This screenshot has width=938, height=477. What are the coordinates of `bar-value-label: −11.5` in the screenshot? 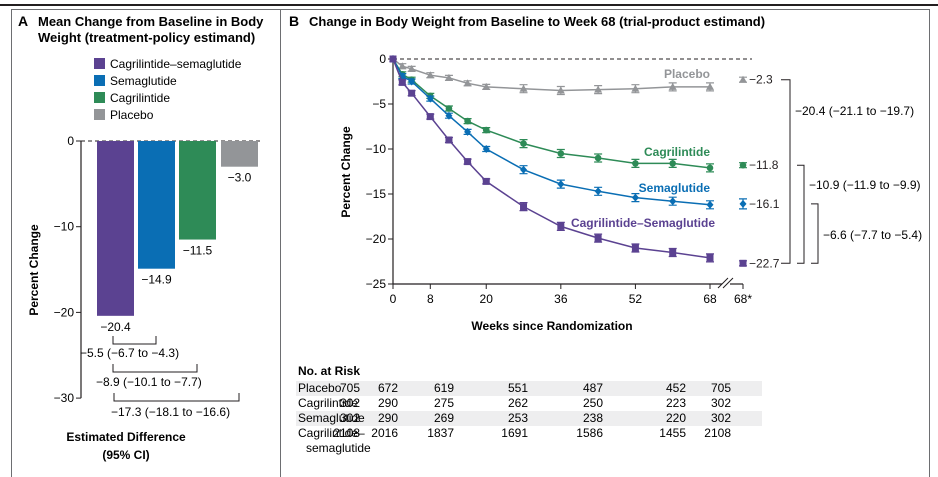 It's located at (198, 251).